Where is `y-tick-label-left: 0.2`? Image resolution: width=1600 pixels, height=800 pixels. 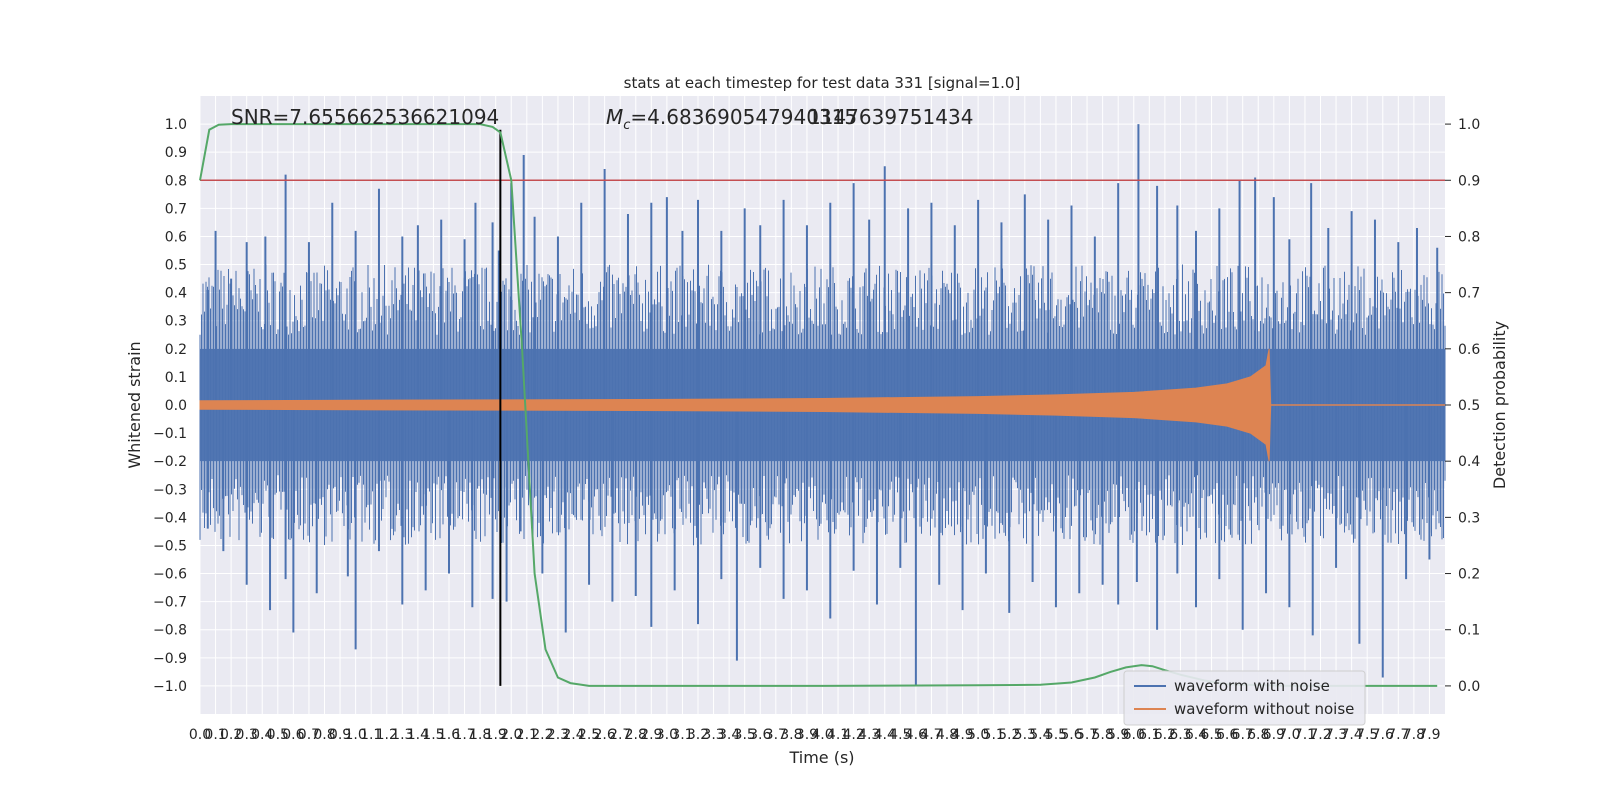
y-tick-label-left: 0.2 is located at coordinates (176, 350).